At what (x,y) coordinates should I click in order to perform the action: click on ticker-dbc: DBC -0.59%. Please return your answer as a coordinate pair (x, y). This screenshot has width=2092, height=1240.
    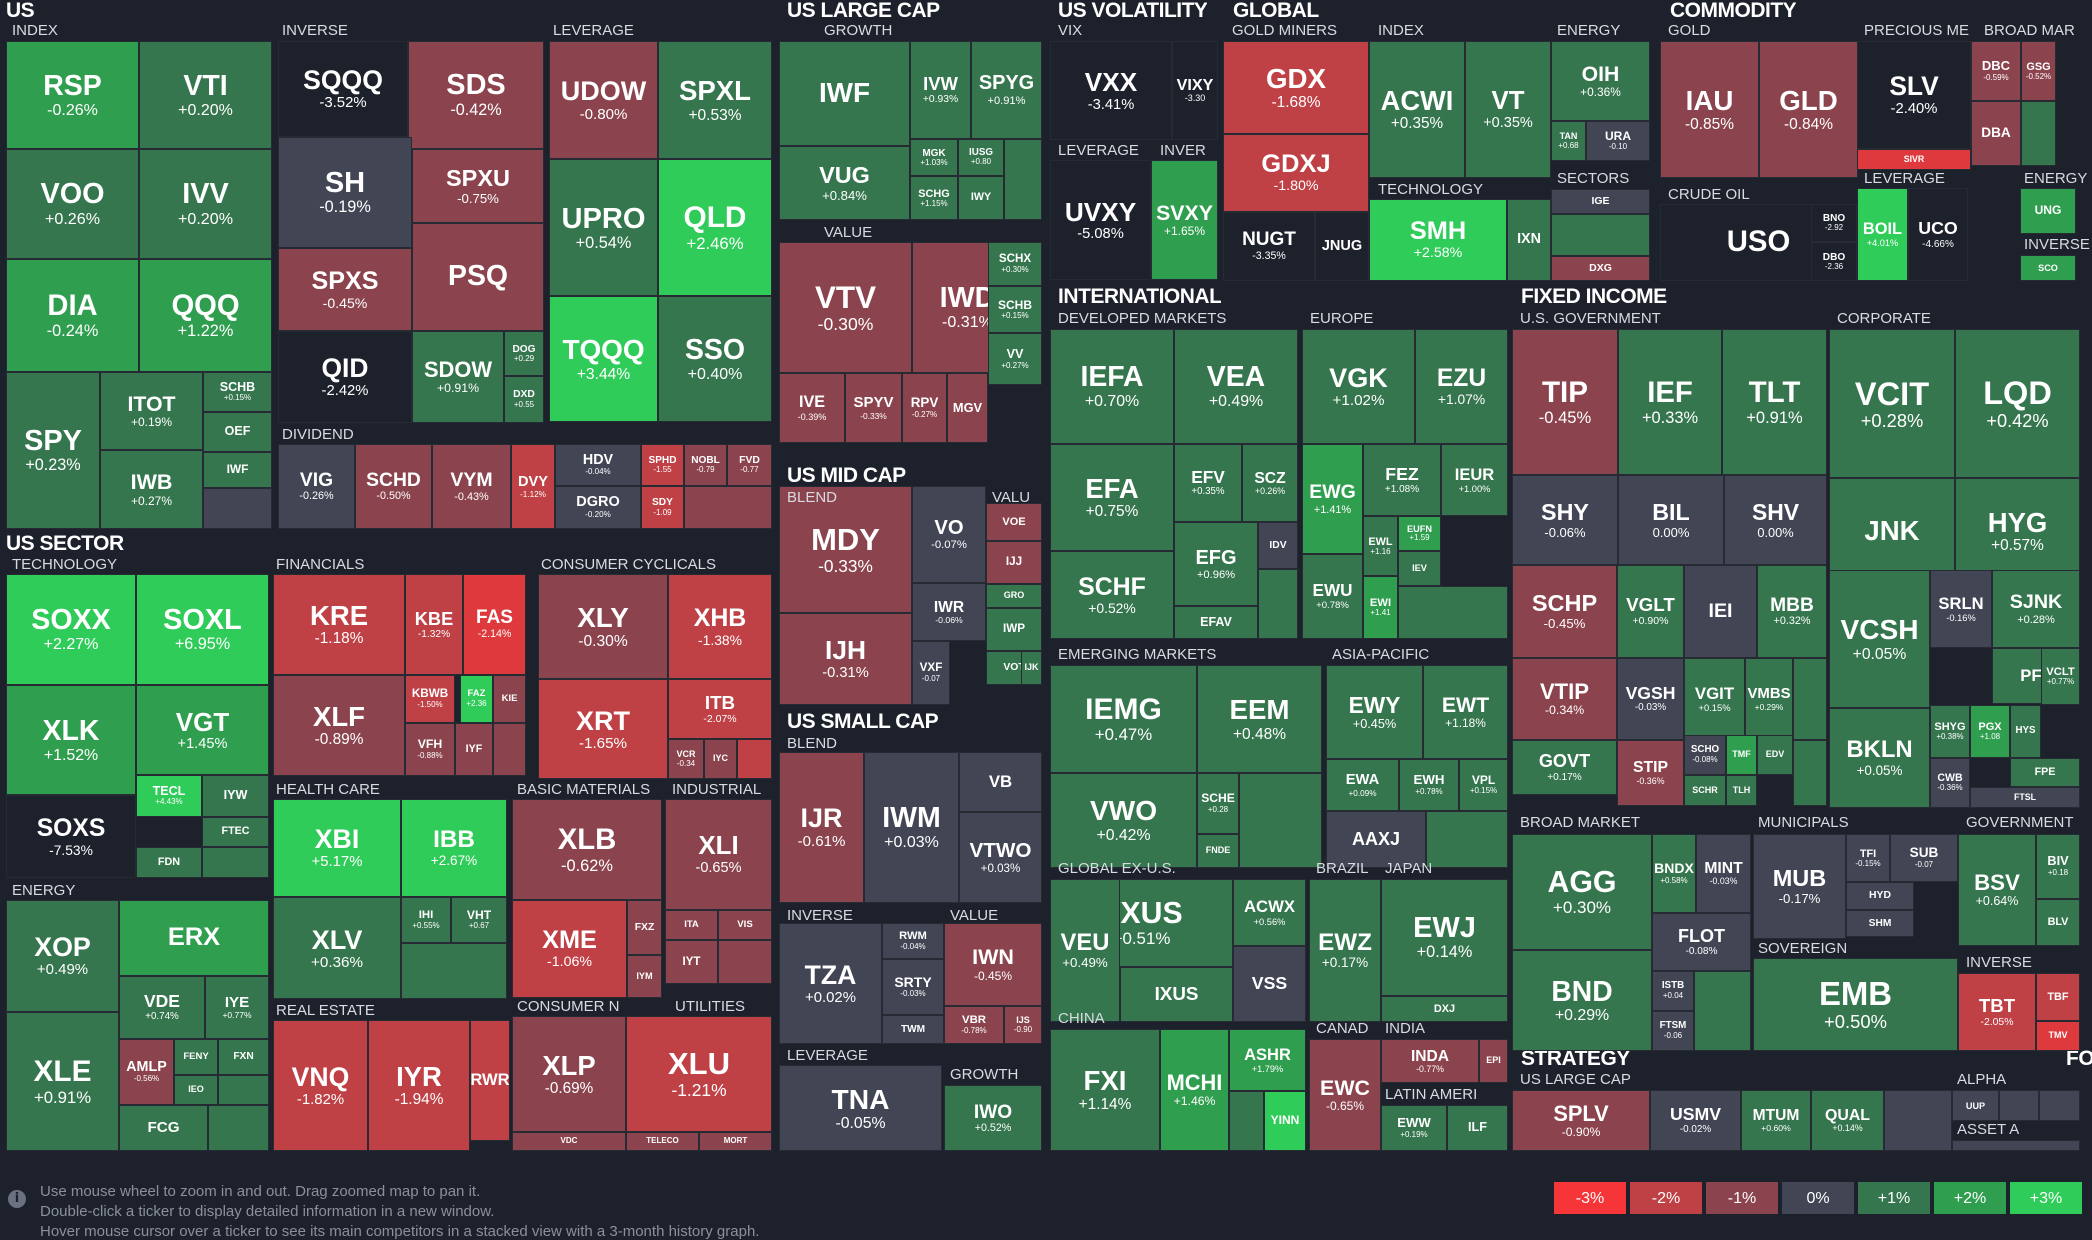
    Looking at the image, I should click on (1996, 71).